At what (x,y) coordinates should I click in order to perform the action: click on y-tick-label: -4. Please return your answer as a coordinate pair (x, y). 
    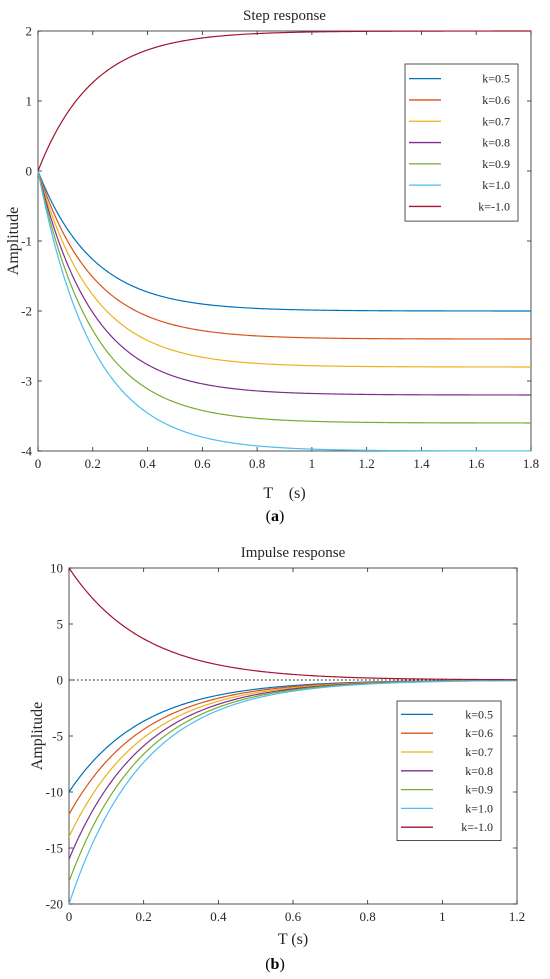
    Looking at the image, I should click on (26, 451).